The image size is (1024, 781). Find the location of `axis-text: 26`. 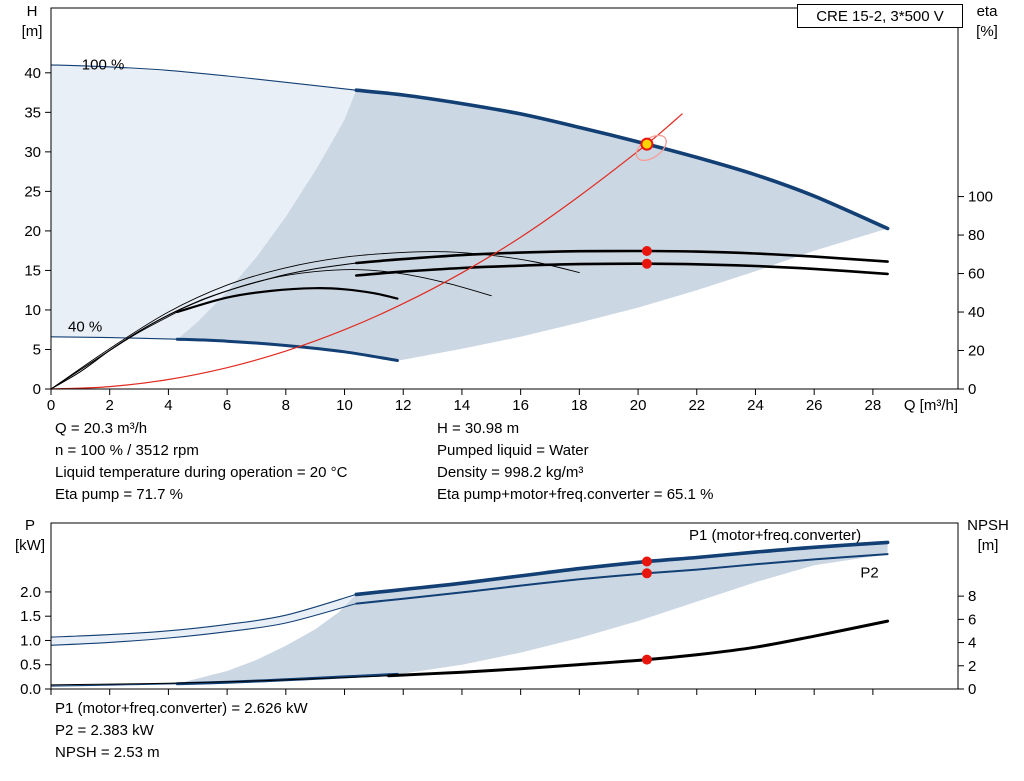

axis-text: 26 is located at coordinates (814, 405).